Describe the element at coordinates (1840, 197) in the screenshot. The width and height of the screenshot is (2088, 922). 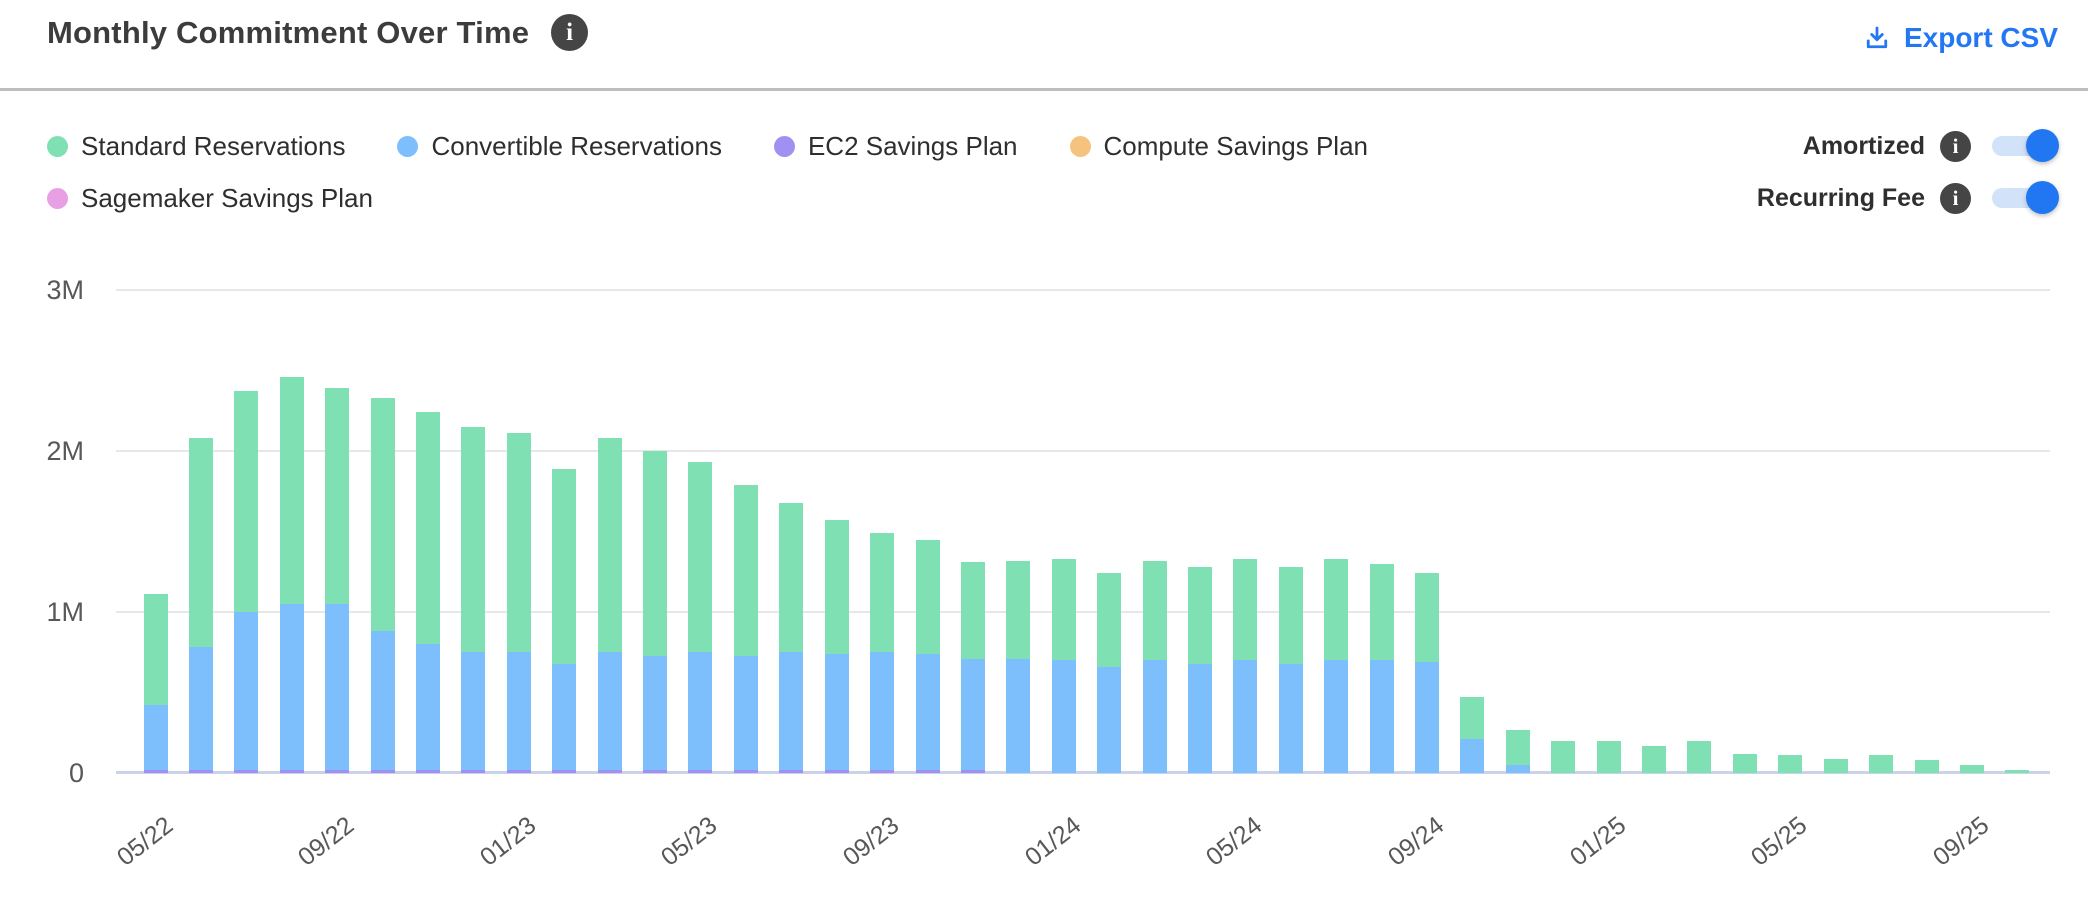
I see `recurring-fee-label: Recurring Fee` at that location.